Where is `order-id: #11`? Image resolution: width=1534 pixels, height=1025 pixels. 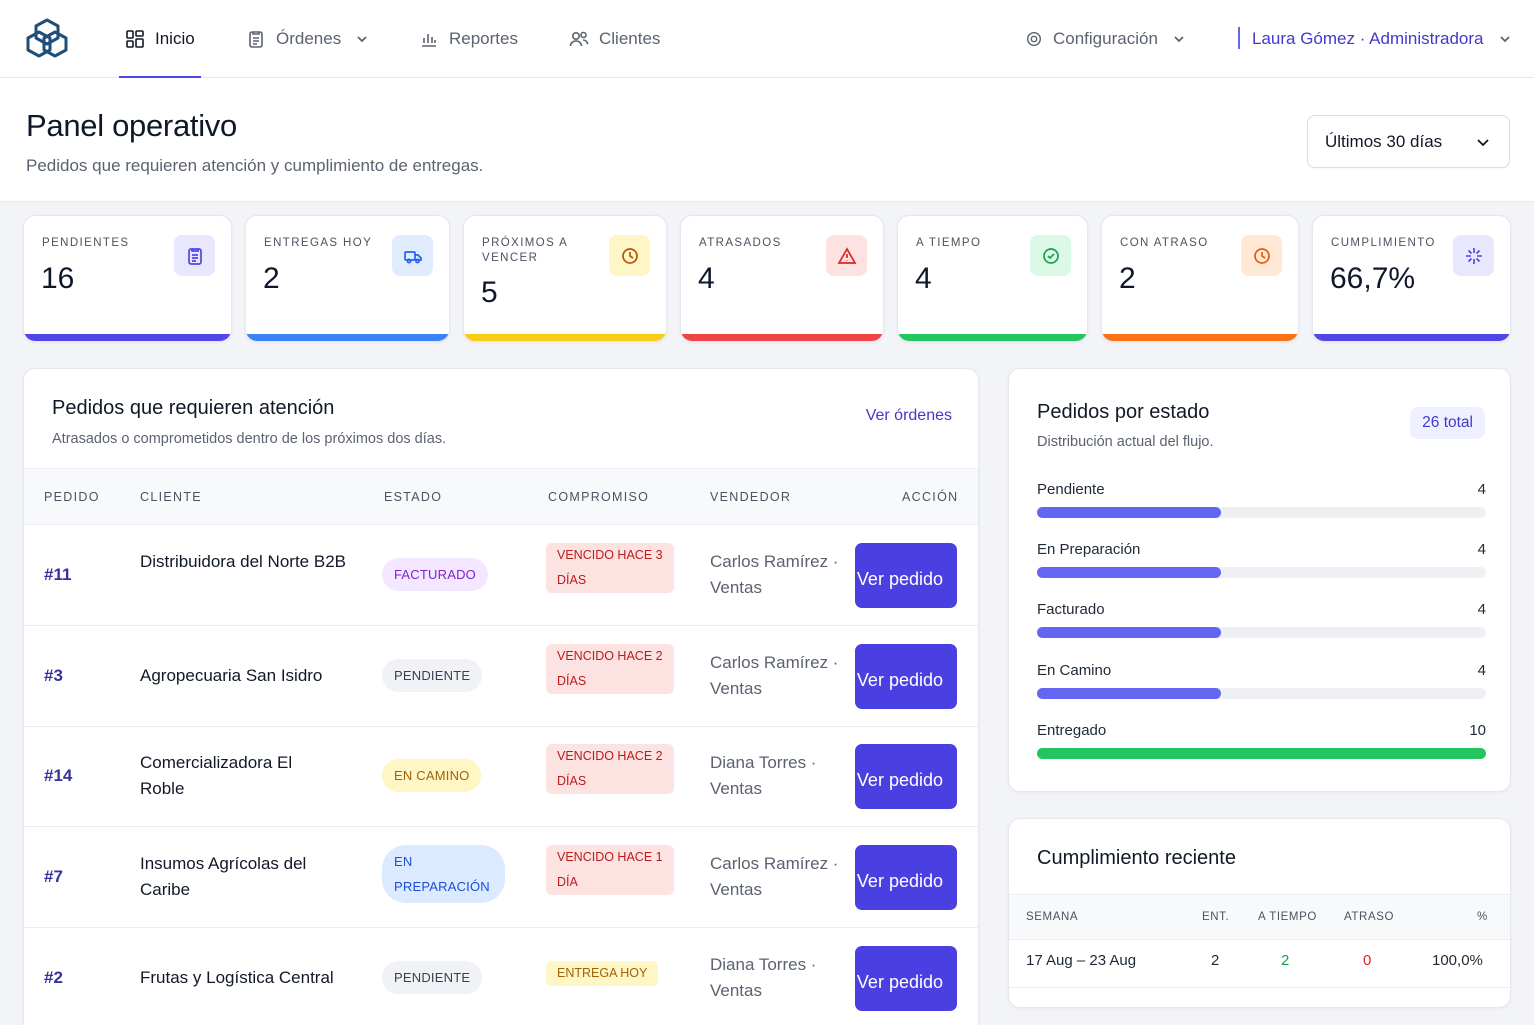 order-id: #11 is located at coordinates (58, 574).